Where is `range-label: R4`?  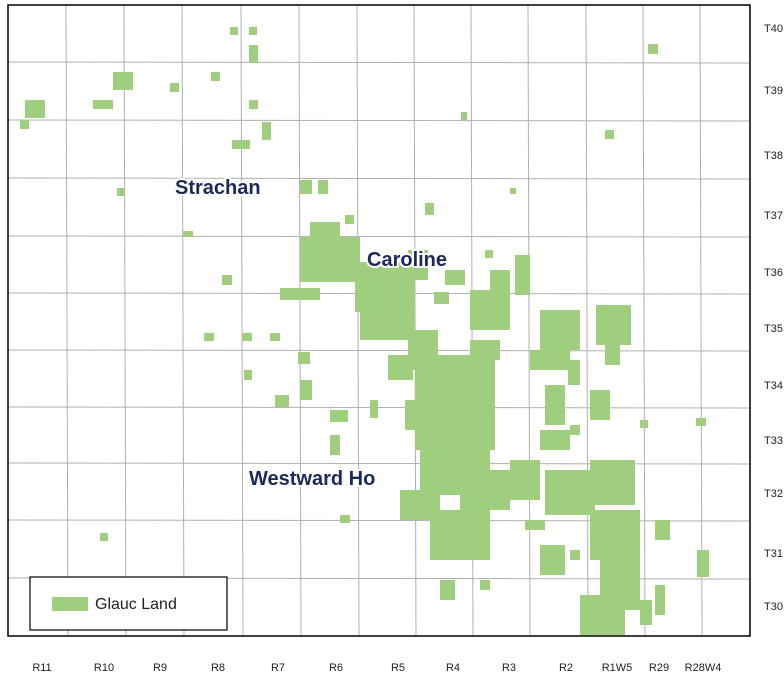
range-label: R4 is located at coordinates (453, 668).